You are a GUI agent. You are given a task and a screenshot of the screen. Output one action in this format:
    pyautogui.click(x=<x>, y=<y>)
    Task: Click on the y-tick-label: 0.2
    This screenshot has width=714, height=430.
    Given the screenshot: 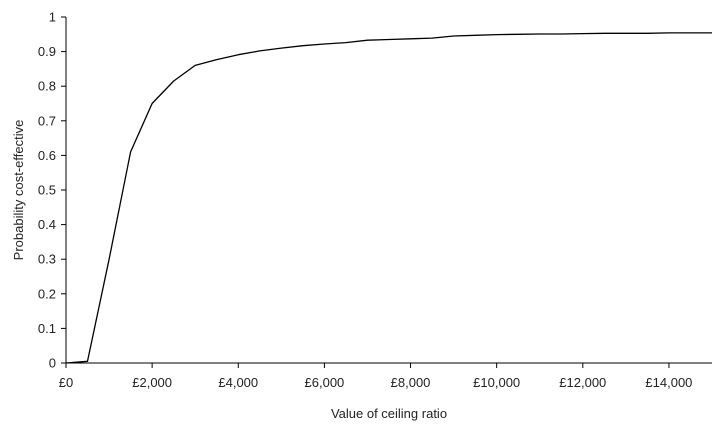 What is the action you would take?
    pyautogui.click(x=47, y=293)
    